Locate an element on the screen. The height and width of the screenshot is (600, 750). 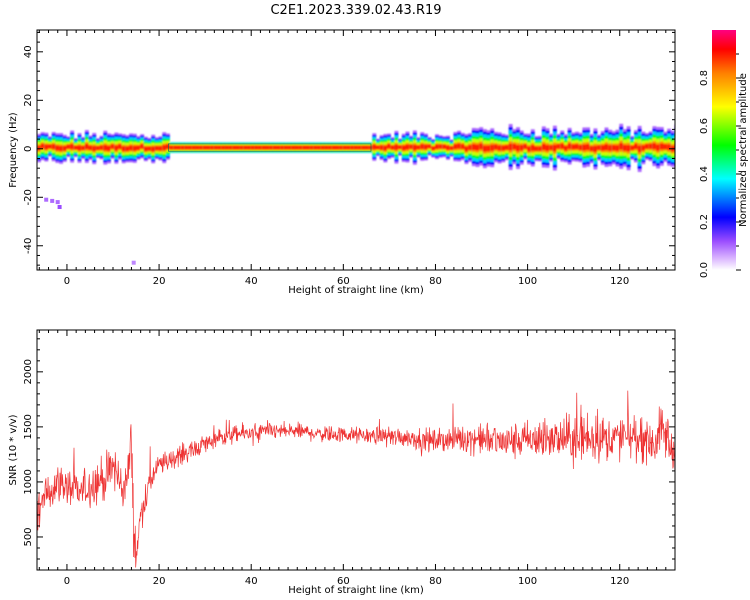
x-tick-label: 80 is located at coordinates (435, 281).